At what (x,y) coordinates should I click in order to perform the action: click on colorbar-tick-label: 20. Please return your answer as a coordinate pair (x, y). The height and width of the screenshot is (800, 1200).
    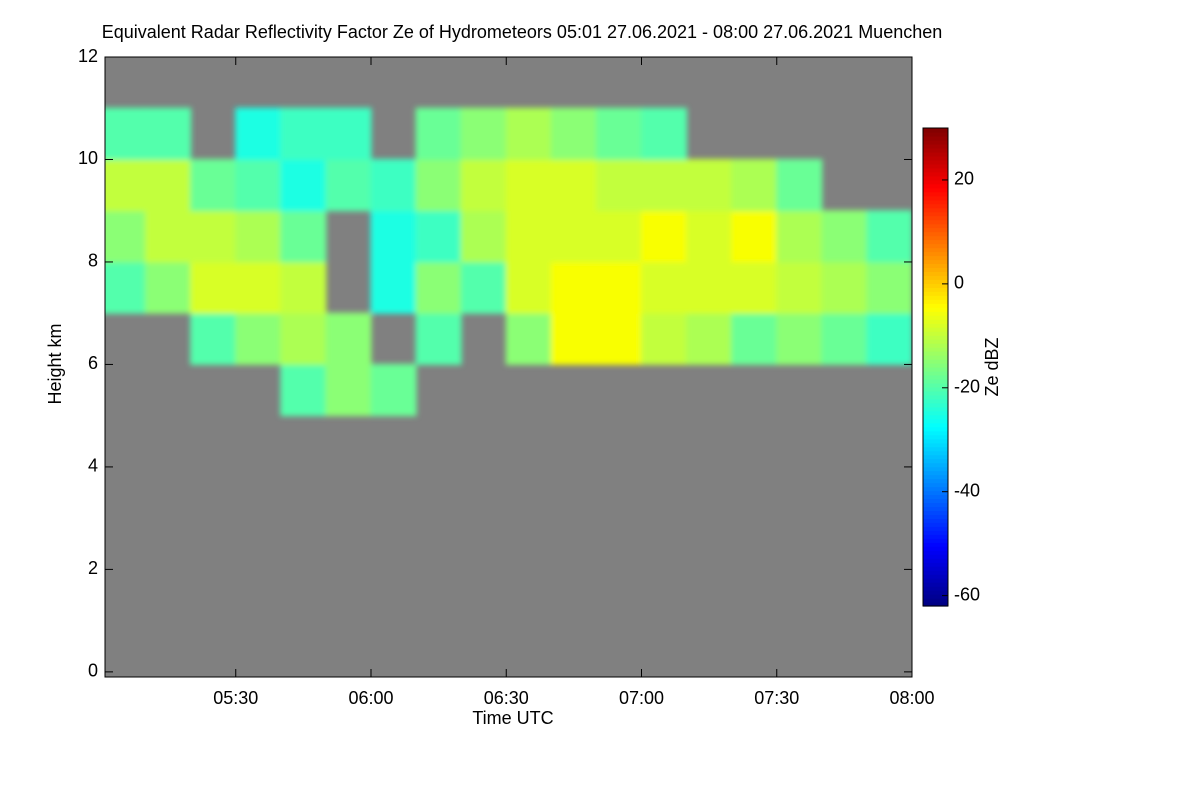
    Looking at the image, I should click on (964, 179).